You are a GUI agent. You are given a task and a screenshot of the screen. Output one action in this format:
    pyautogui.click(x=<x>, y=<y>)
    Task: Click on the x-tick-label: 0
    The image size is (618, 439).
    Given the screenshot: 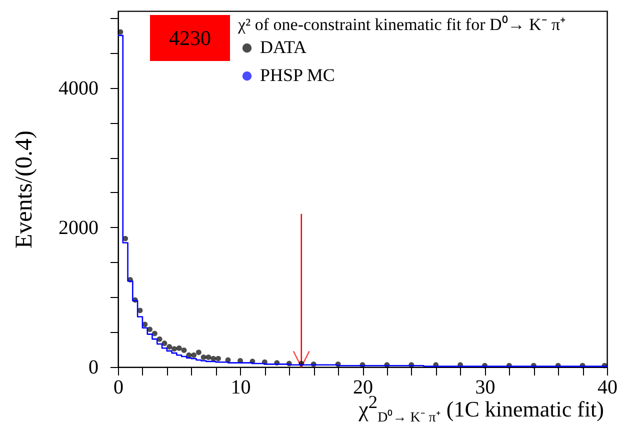 What is the action you would take?
    pyautogui.click(x=119, y=387)
    